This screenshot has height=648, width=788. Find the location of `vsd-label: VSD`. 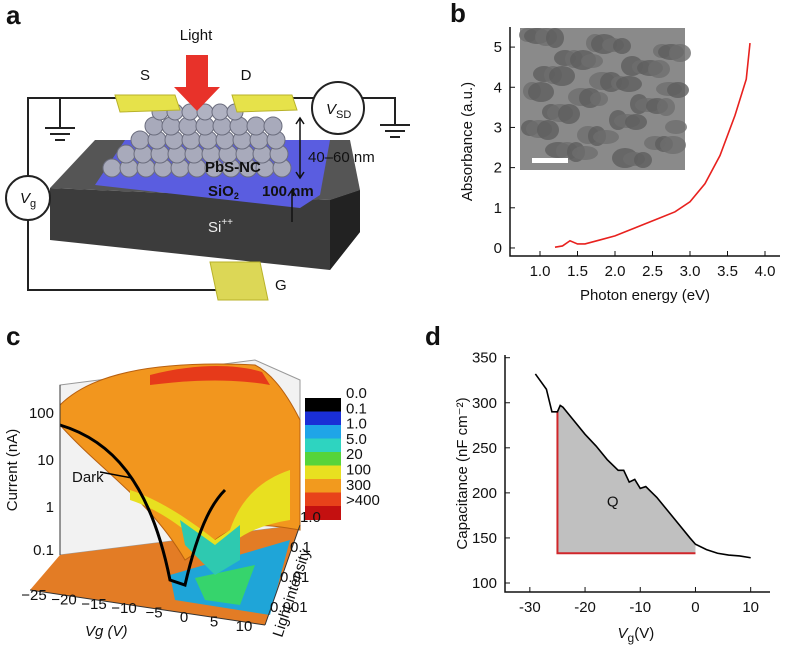

vsd-label: VSD is located at coordinates (338, 111).